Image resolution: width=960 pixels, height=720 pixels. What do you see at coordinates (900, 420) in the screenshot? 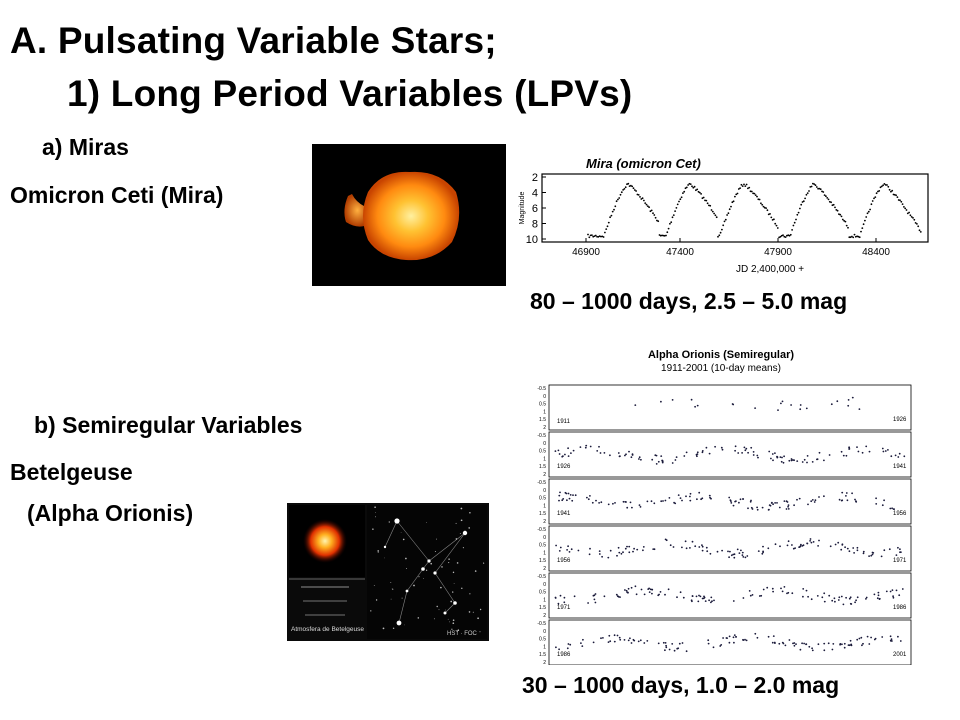
I see `panel-end-year: 1926` at bounding box center [900, 420].